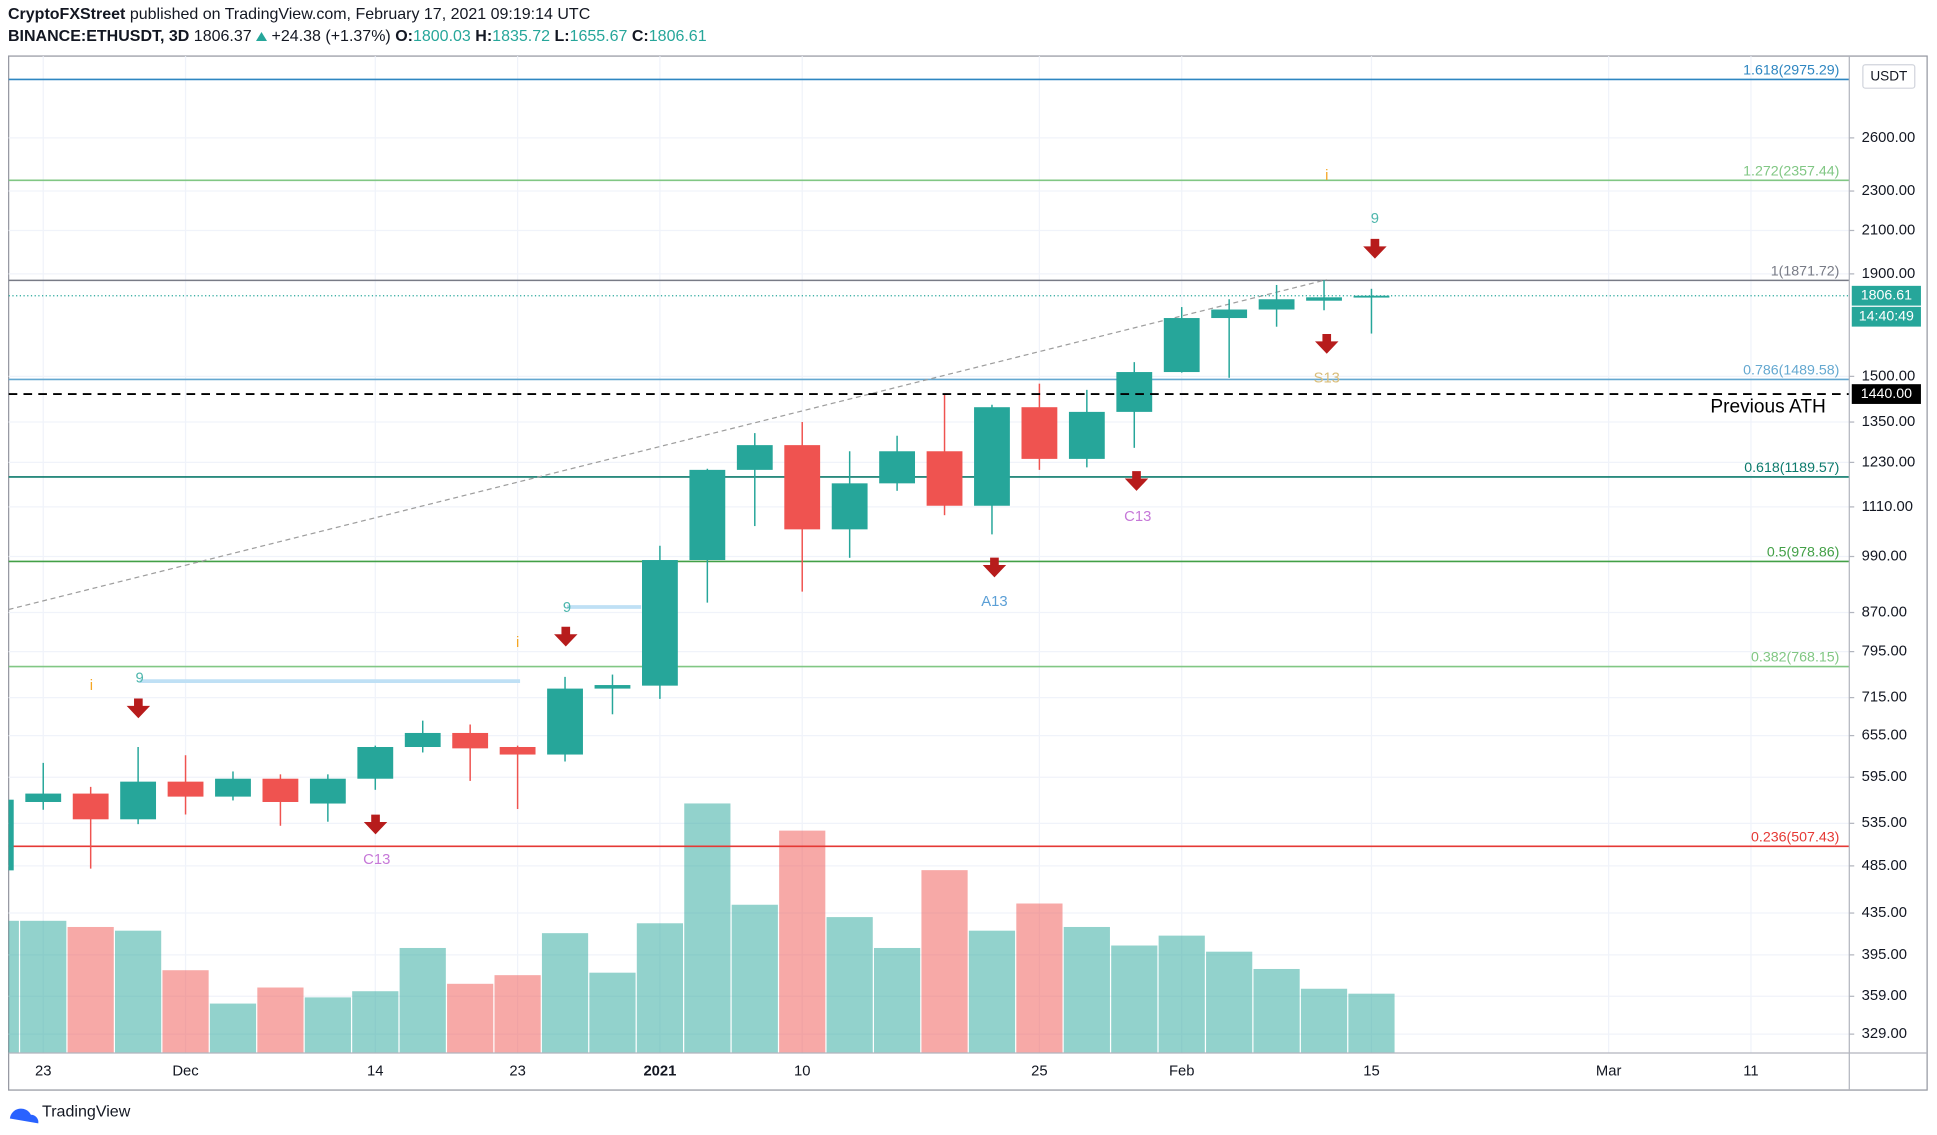 The width and height of the screenshot is (1937, 1135). I want to click on y-tick-label: 1110.00, so click(1887, 507).